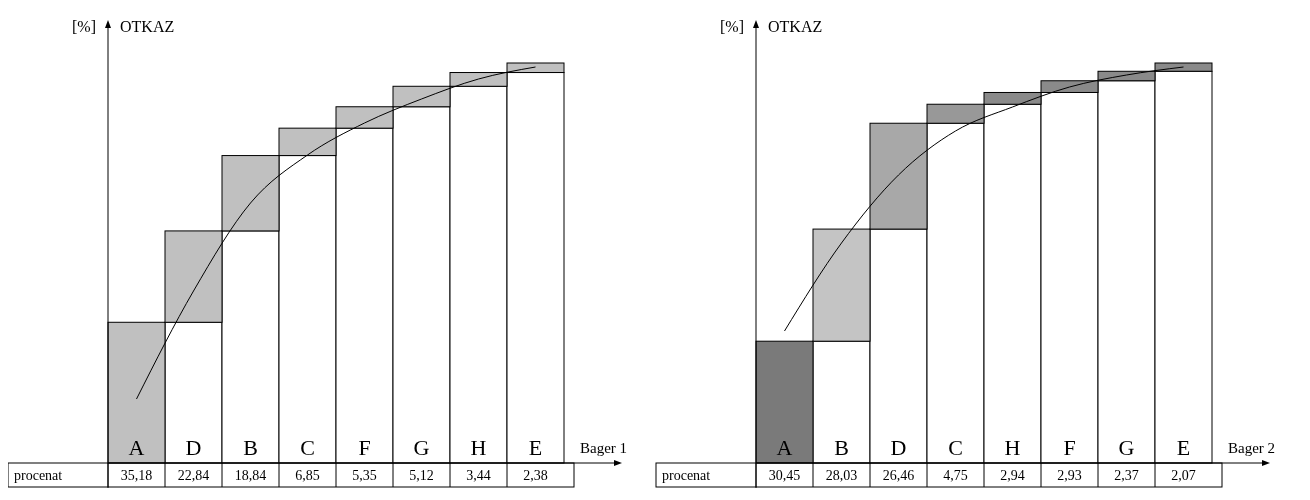 This screenshot has width=1310, height=500. Describe the element at coordinates (955, 475) in the screenshot. I see `data-label: 4,75` at that location.